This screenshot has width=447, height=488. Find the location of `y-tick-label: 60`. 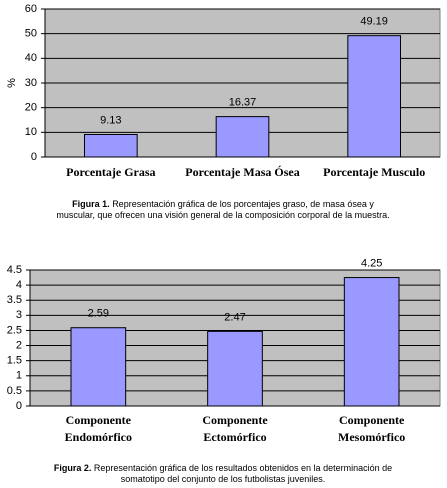

y-tick-label: 60 is located at coordinates (31, 9).